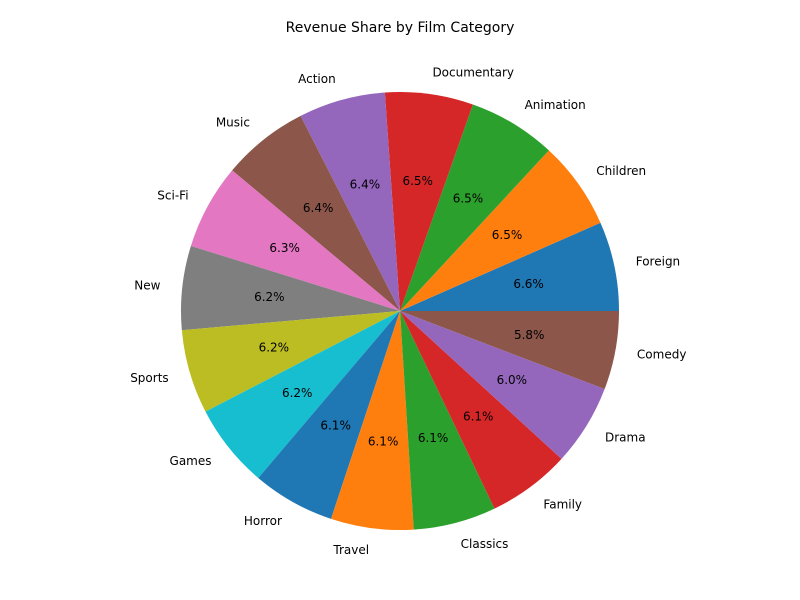 The width and height of the screenshot is (800, 600). What do you see at coordinates (447, 420) in the screenshot?
I see `pie-slice-classics` at bounding box center [447, 420].